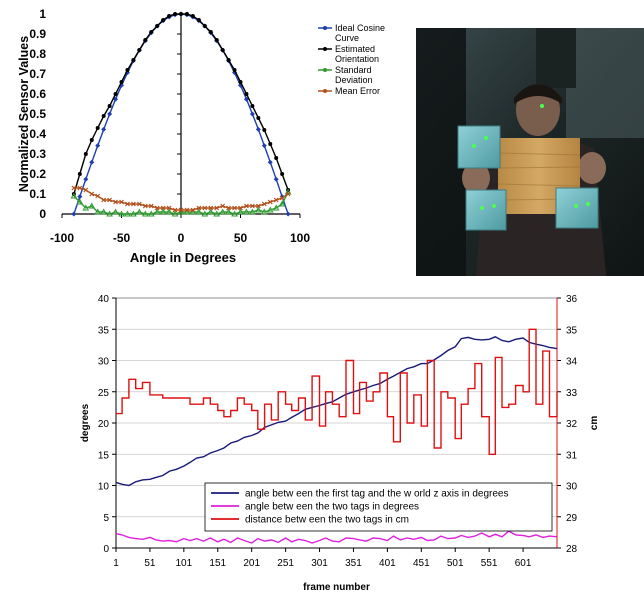 The width and height of the screenshot is (644, 598). I want to click on x-tick-label: 1, so click(116, 563).